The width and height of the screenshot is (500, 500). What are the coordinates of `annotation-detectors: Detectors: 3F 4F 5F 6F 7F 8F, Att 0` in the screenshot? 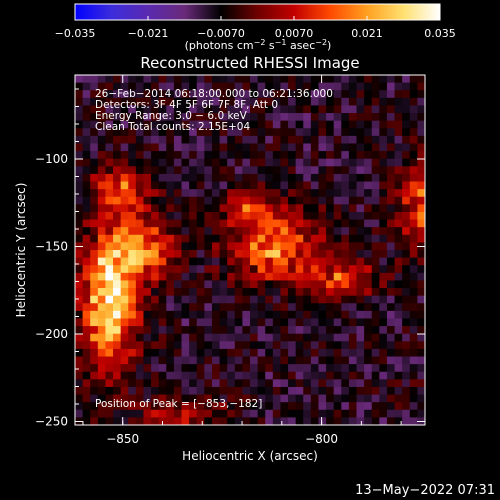 It's located at (186, 105).